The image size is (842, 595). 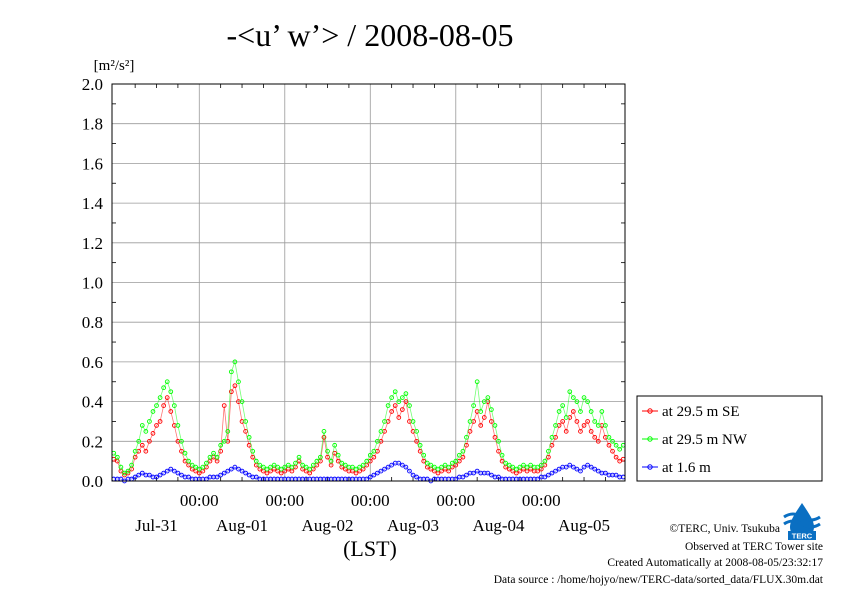 I want to click on y-axis-label: [m²/s²], so click(x=114, y=66).